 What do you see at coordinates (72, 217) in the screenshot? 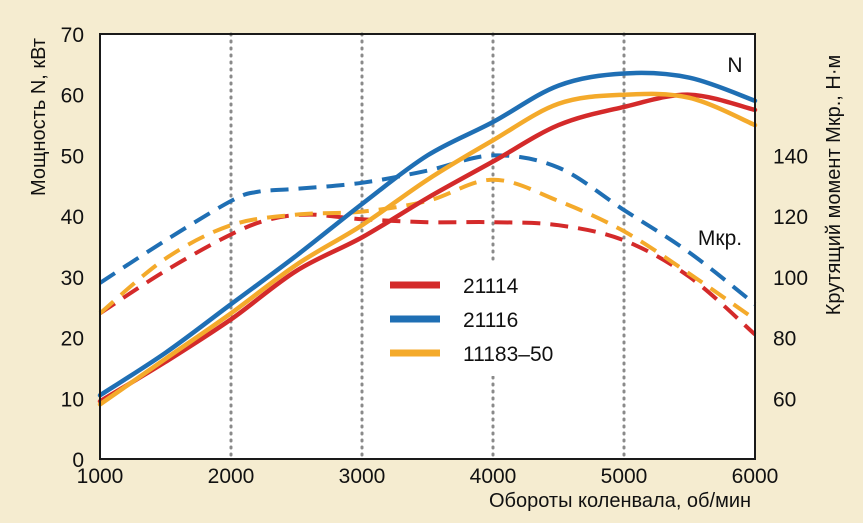
I see `y-left-tick-label: 40` at bounding box center [72, 217].